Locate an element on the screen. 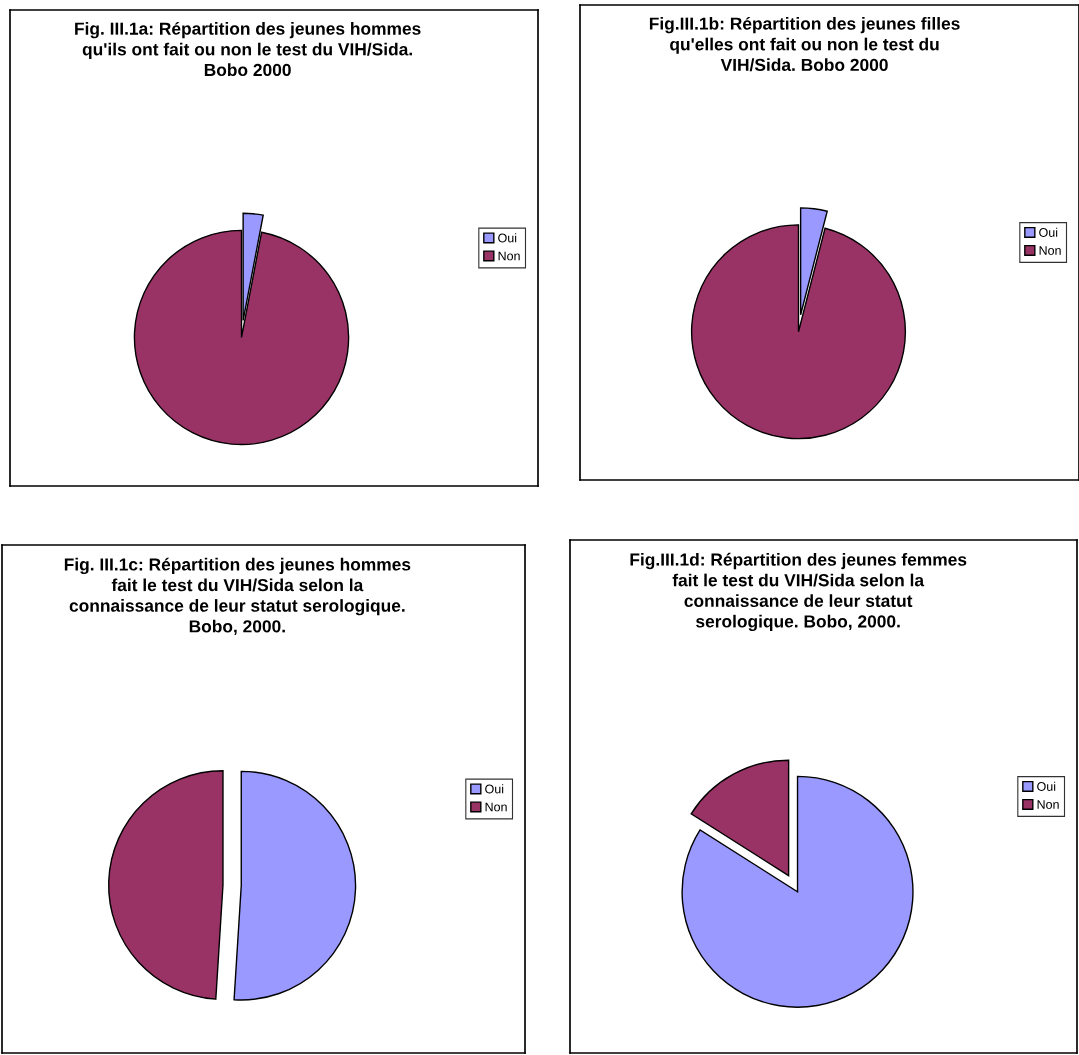 The height and width of the screenshot is (1055, 1079). chart-title: Fig.III.1d: Répartition des jeunes femmes fait le test du VIH/Sida selon la connaissance de leur statut serologique. Bobo, 2000. is located at coordinates (798, 592).